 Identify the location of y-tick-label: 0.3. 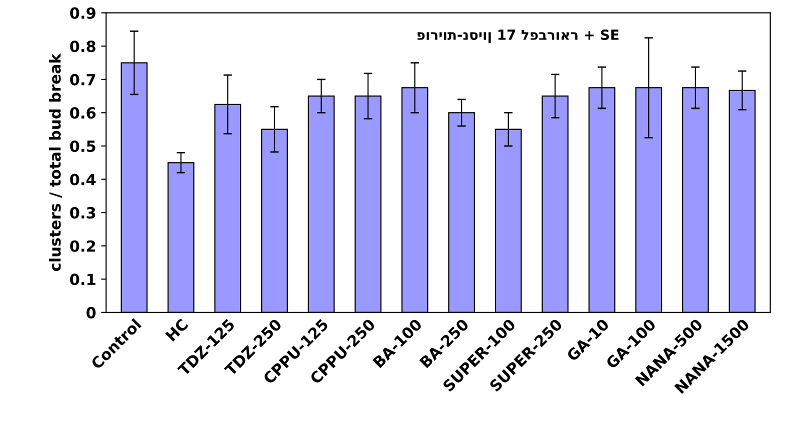
(83, 213).